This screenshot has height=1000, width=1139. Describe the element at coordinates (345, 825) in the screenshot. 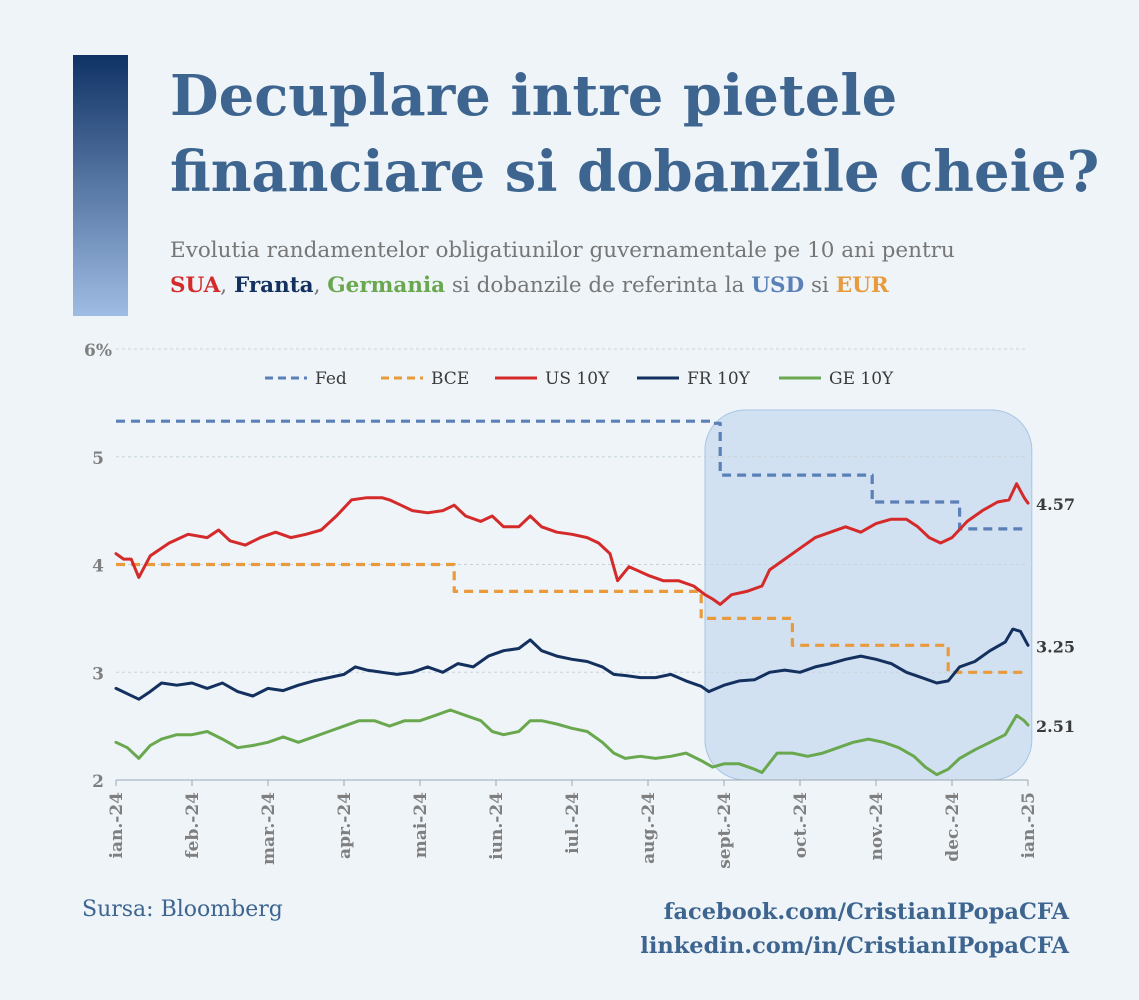

I see `x-tick-label: apr.-24` at that location.